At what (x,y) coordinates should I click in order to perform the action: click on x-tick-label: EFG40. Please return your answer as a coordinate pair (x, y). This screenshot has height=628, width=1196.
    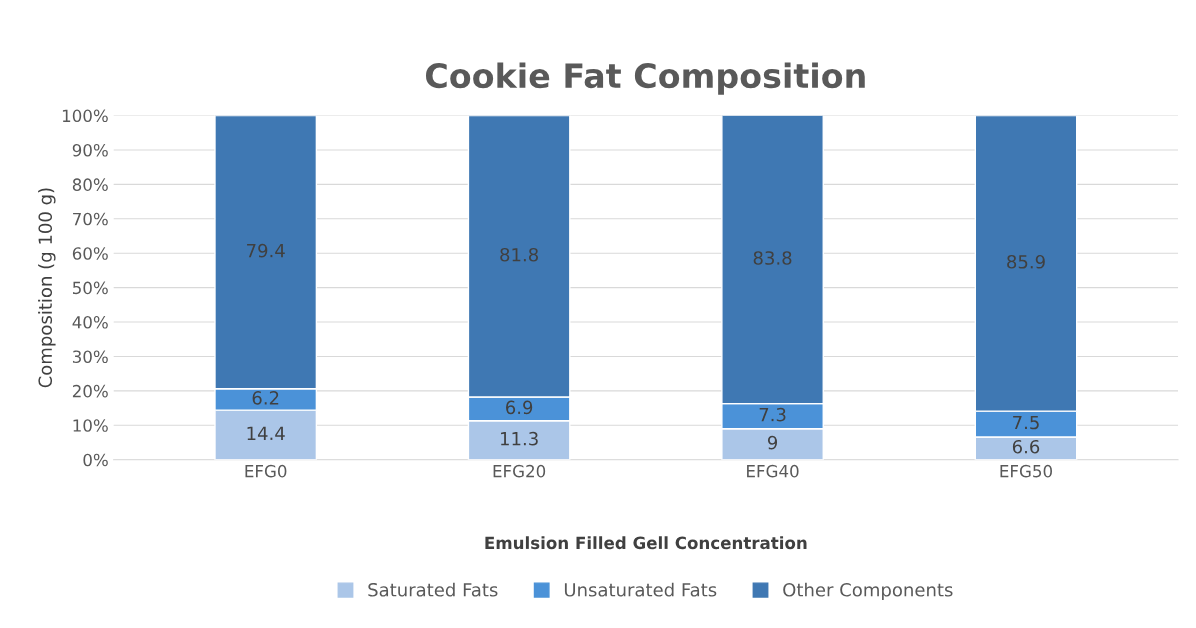
    Looking at the image, I should click on (773, 471).